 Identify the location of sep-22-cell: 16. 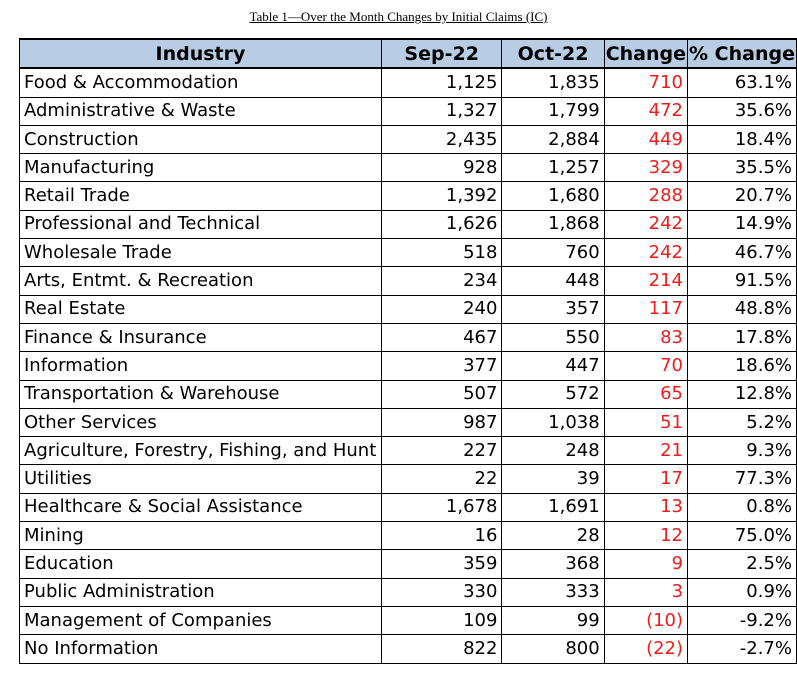
(441, 536).